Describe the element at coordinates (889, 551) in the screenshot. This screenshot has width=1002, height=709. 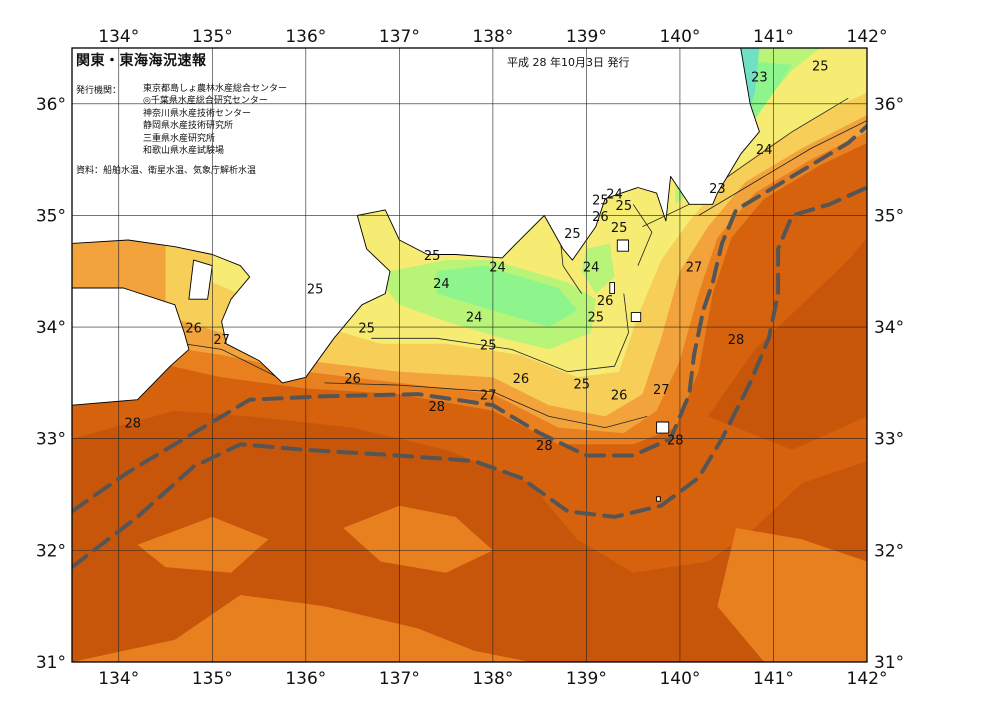
I see `latitude-tick-label-right: 32°` at that location.